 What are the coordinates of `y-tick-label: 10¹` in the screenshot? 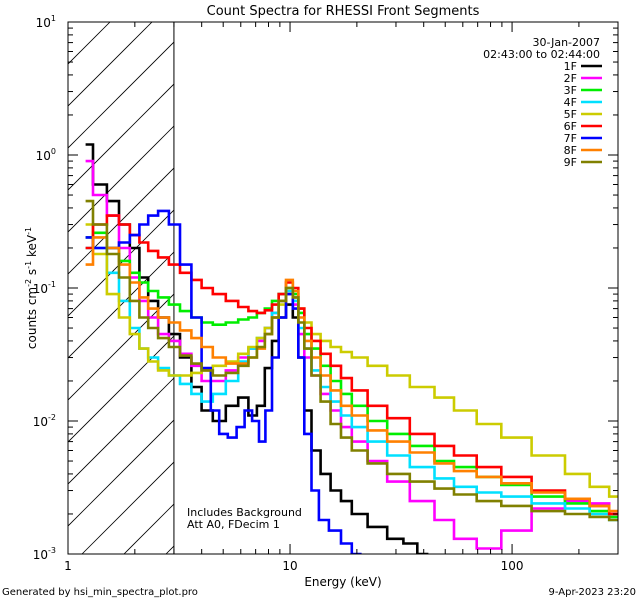 It's located at (46, 22).